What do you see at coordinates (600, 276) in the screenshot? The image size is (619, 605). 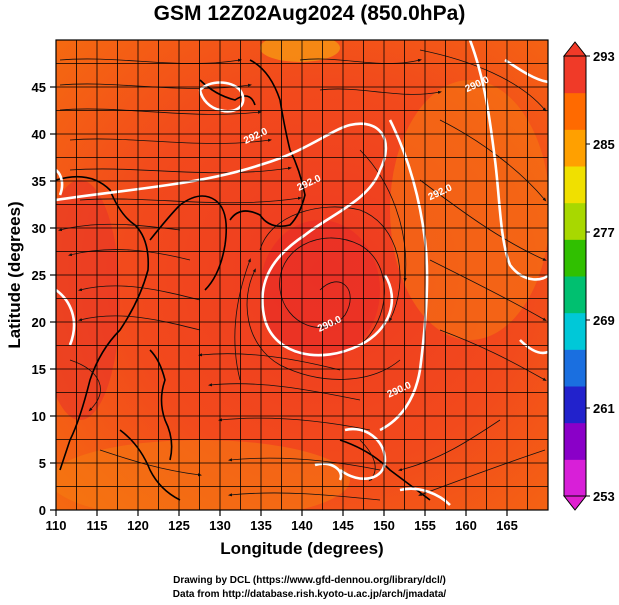 I see `colorbar-labels: 293 285 277 269 261 253` at bounding box center [600, 276].